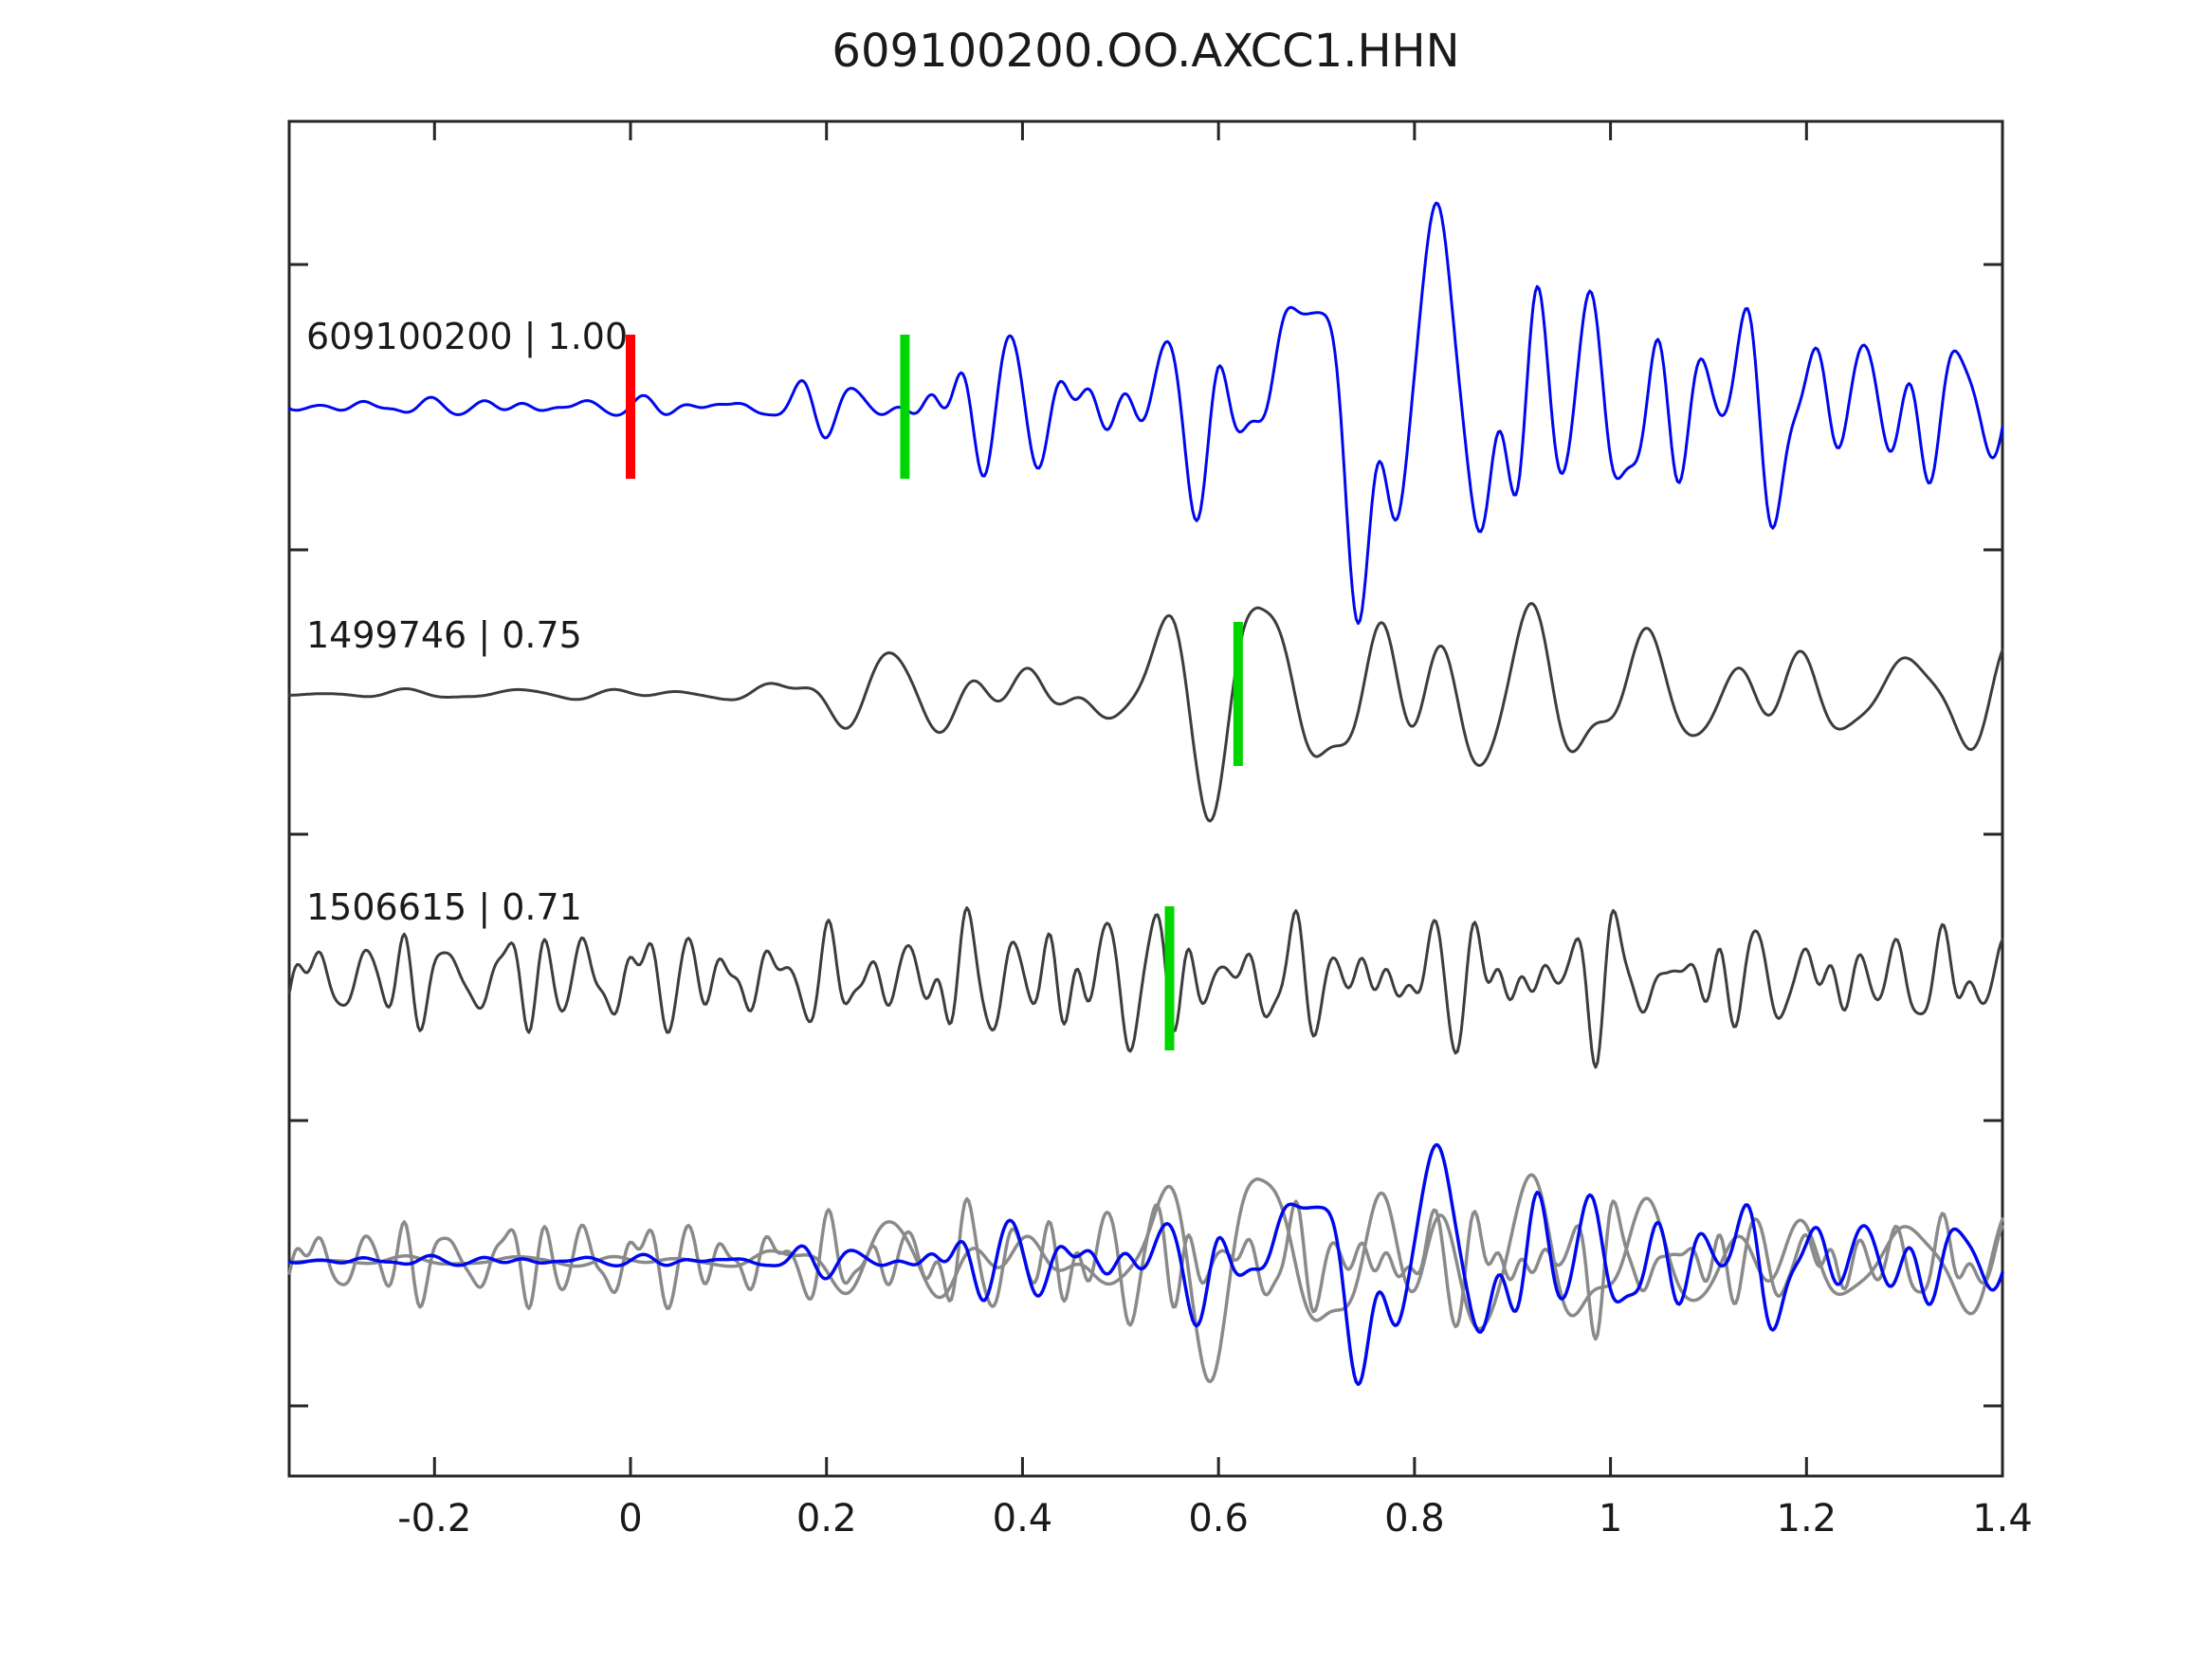  Describe the element at coordinates (444, 635) in the screenshot. I see `trace-label-det1: 1499746 | 0.75` at that location.